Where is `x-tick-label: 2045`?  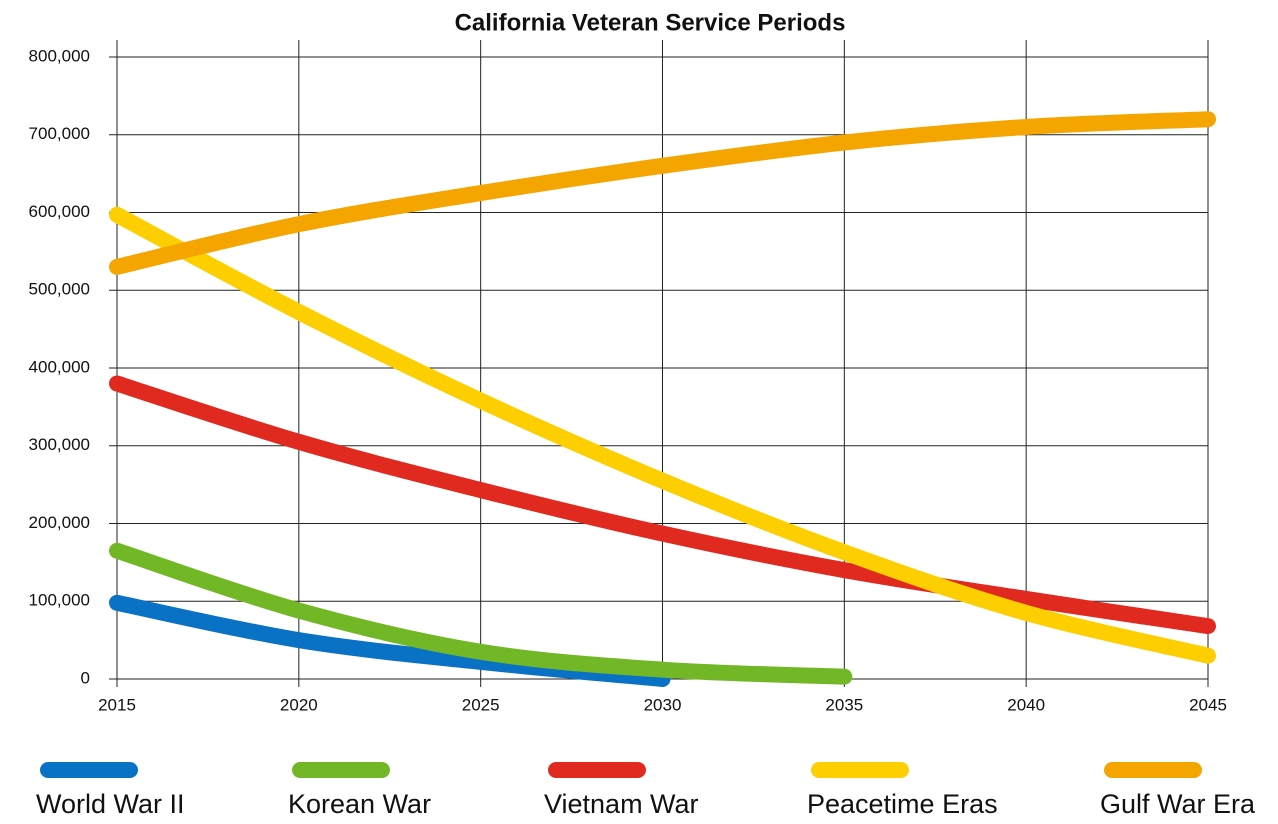
x-tick-label: 2045 is located at coordinates (1208, 704).